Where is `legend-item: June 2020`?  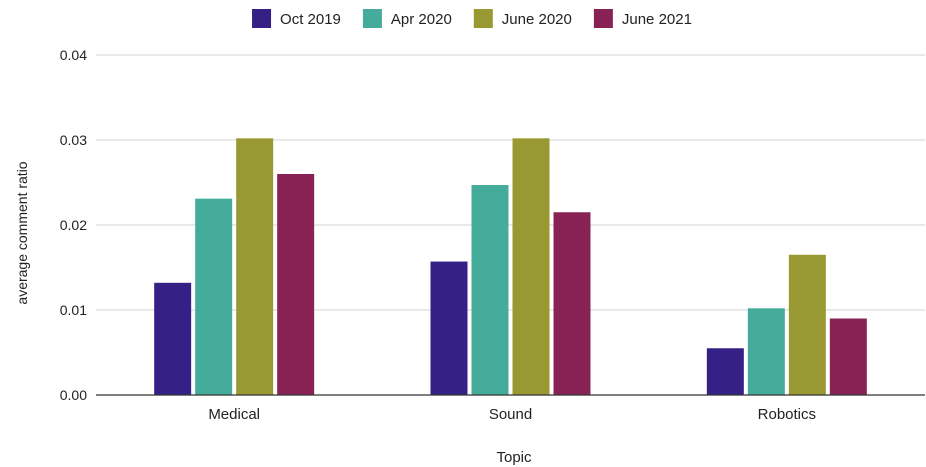
legend-item: June 2020 is located at coordinates (522, 18).